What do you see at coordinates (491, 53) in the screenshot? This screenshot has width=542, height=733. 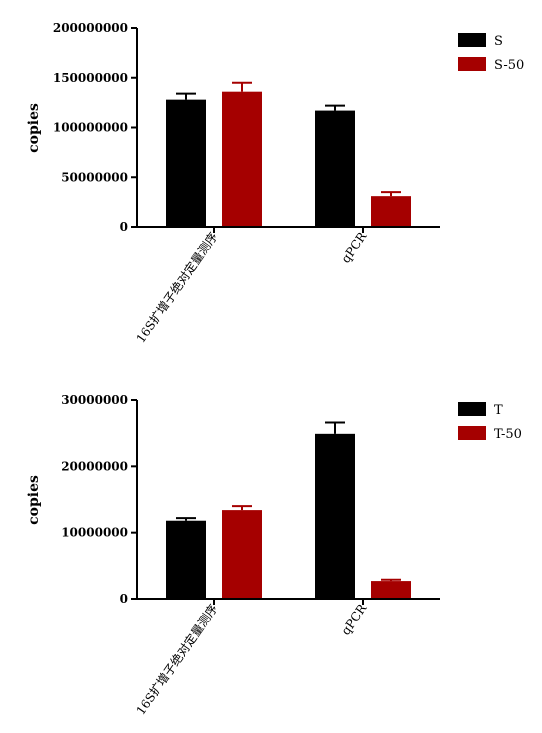 I see `legend: S S-50` at bounding box center [491, 53].